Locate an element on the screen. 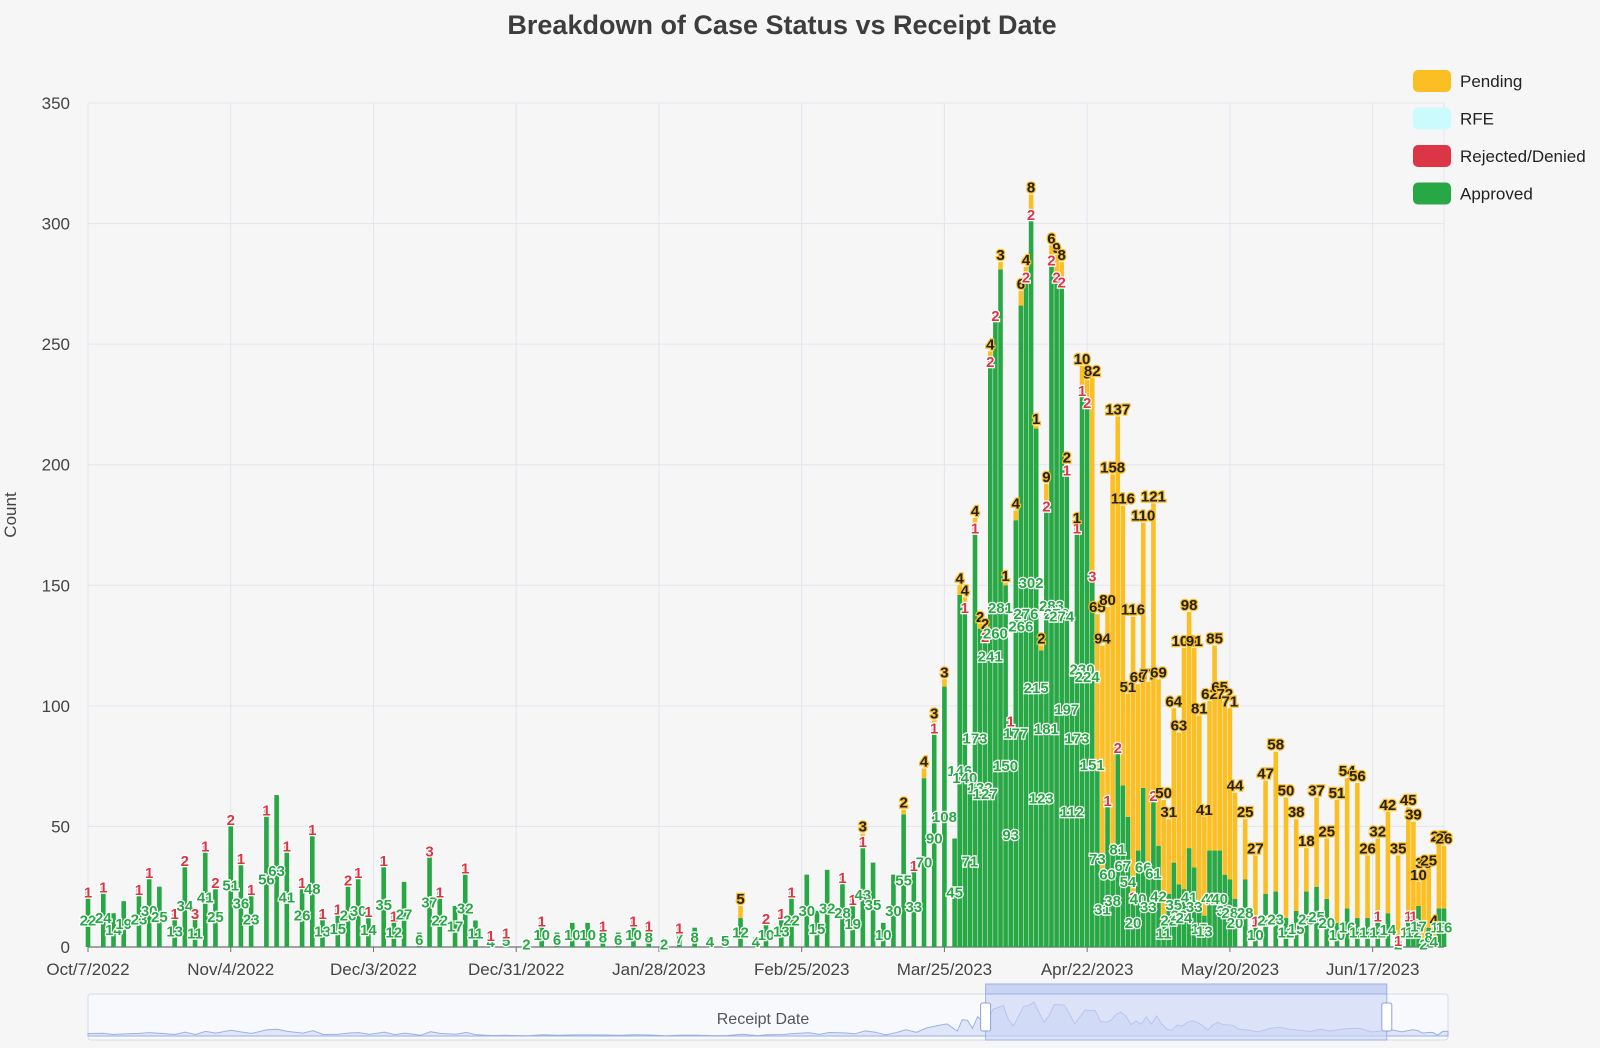  label-approved: 23 is located at coordinates (1306, 919).